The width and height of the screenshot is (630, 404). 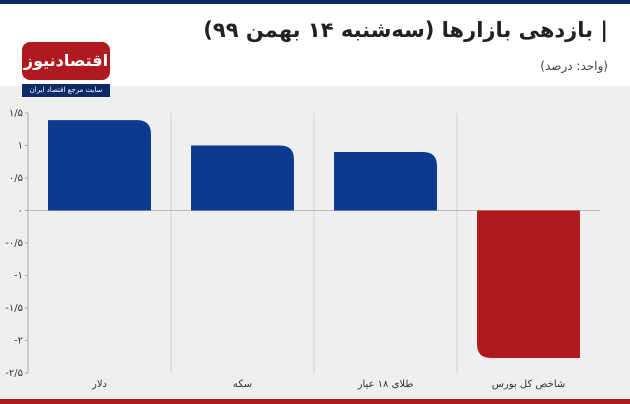 What do you see at coordinates (14, 243) in the screenshot?
I see `y-tick-label: -۰/۵` at bounding box center [14, 243].